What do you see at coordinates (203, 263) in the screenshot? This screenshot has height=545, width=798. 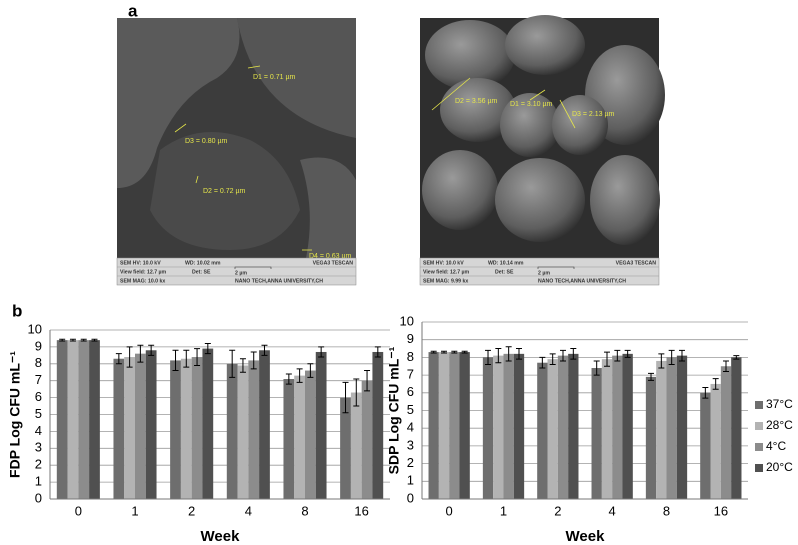 I see `info-text: WD: 10.02 mm` at bounding box center [203, 263].